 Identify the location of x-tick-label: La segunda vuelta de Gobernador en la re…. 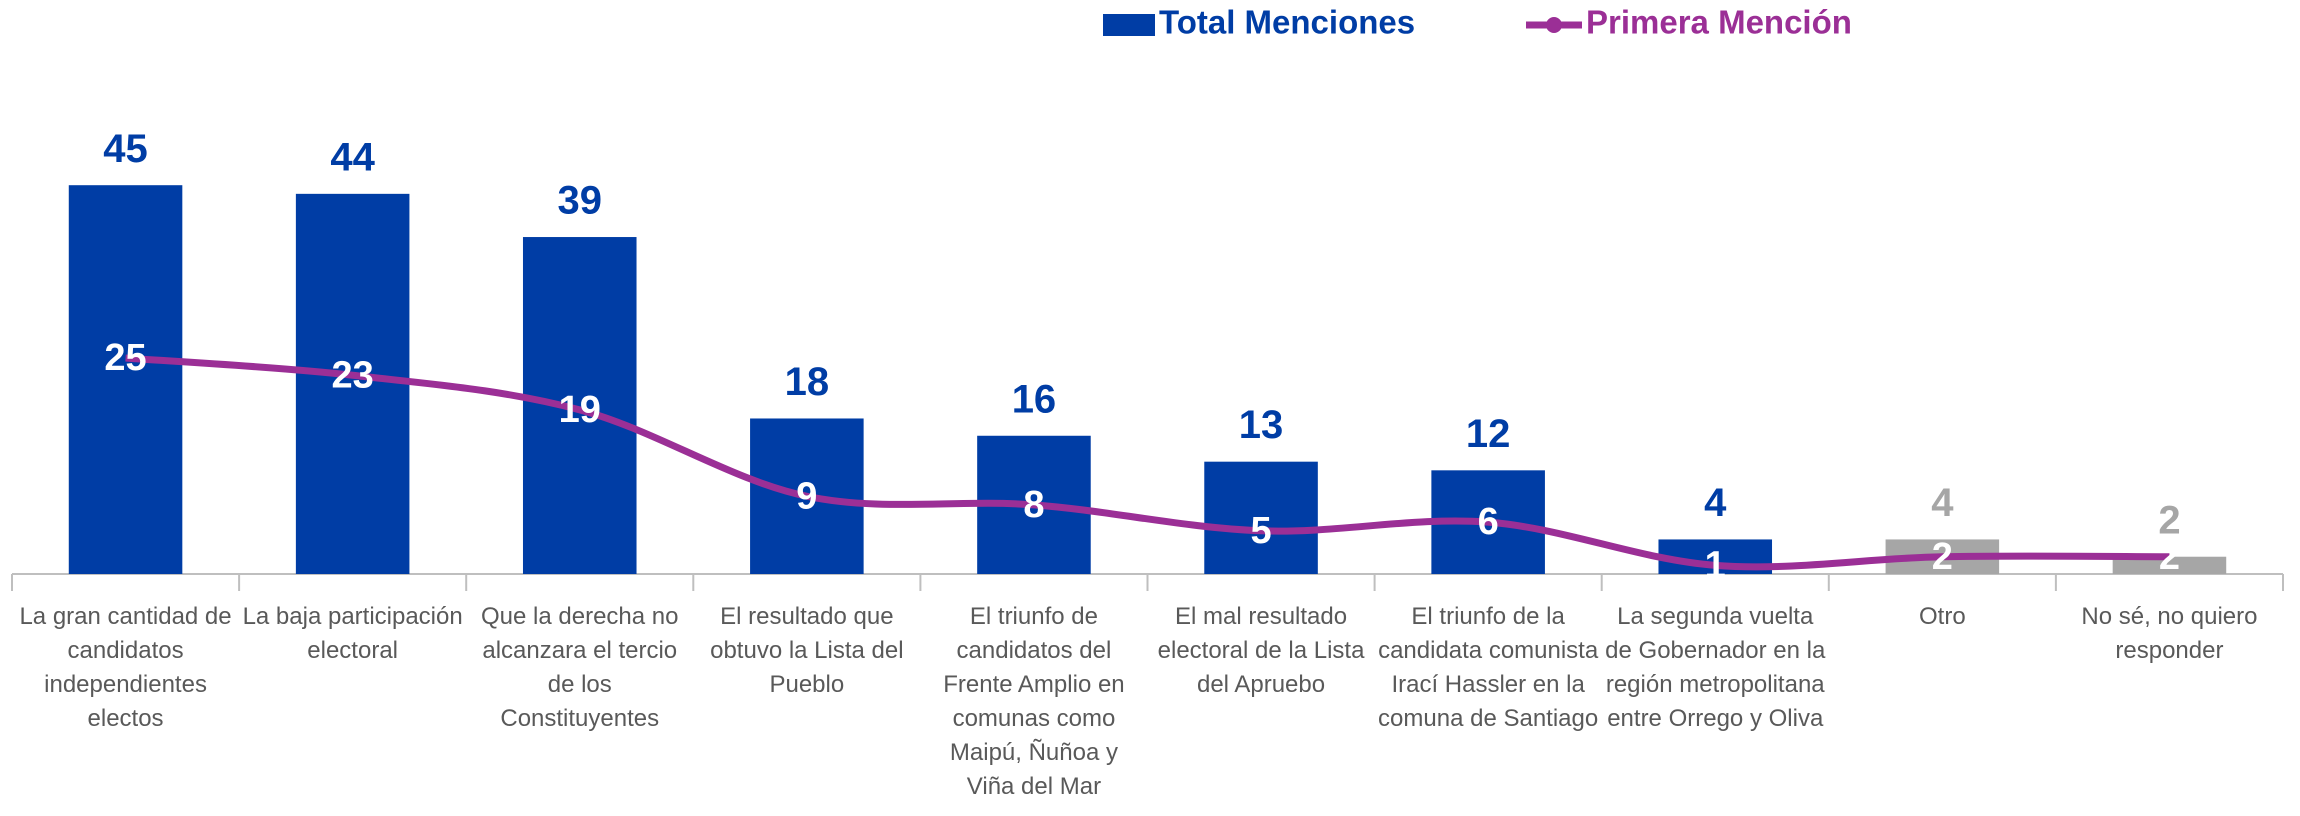
(1715, 667).